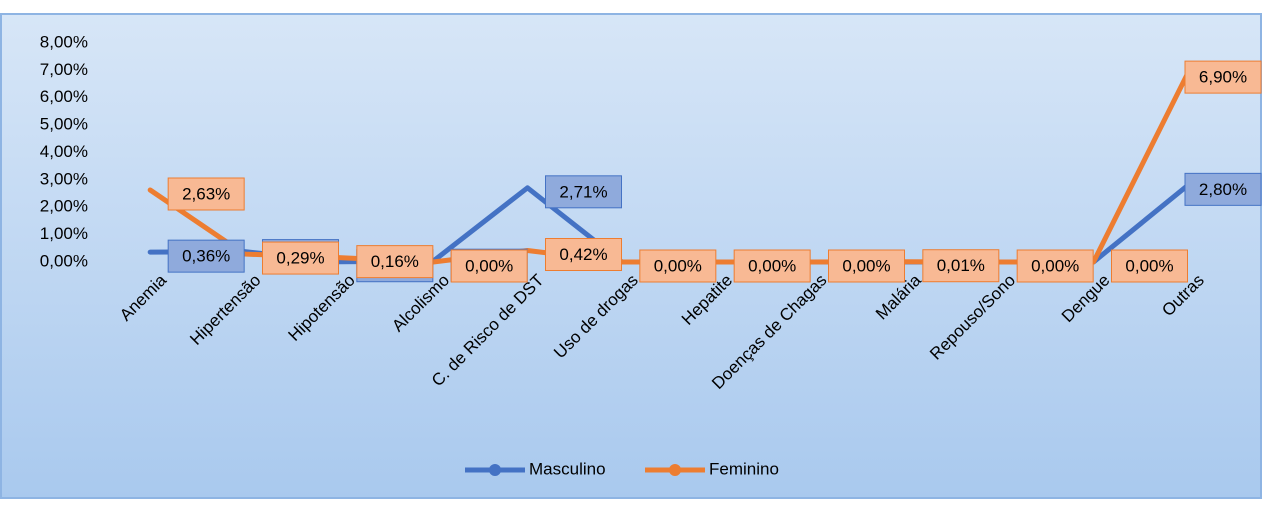 The height and width of the screenshot is (506, 1263). Describe the element at coordinates (64, 124) in the screenshot. I see `y-tick-label: 5,00%` at that location.